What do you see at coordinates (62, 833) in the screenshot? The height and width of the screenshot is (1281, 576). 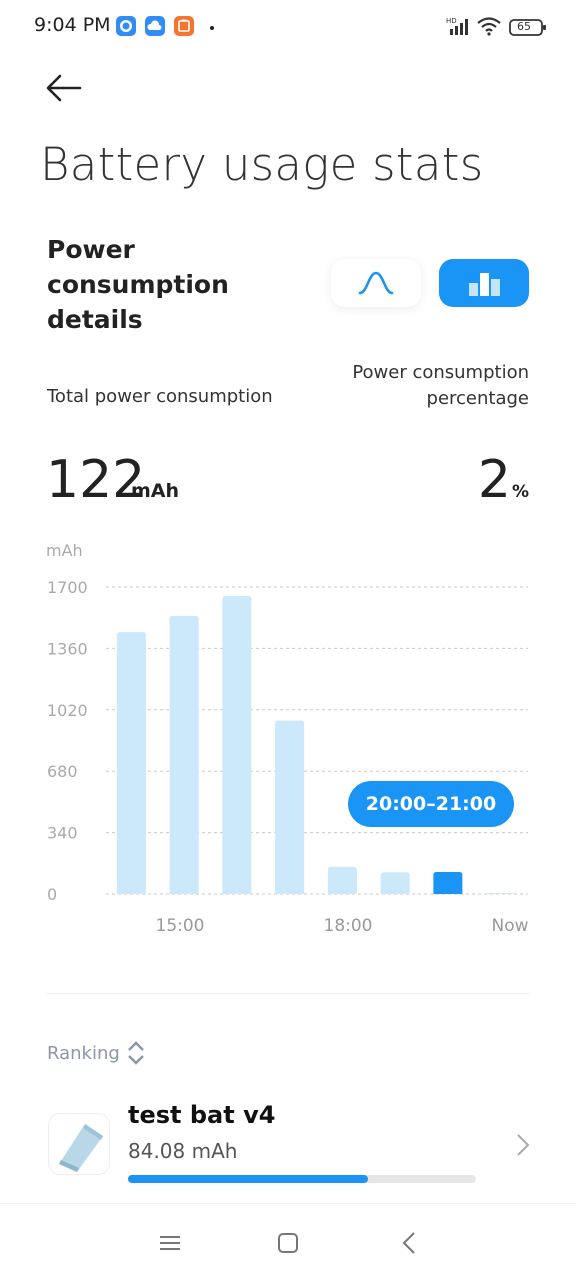 I see `y-tick-label: 340` at bounding box center [62, 833].